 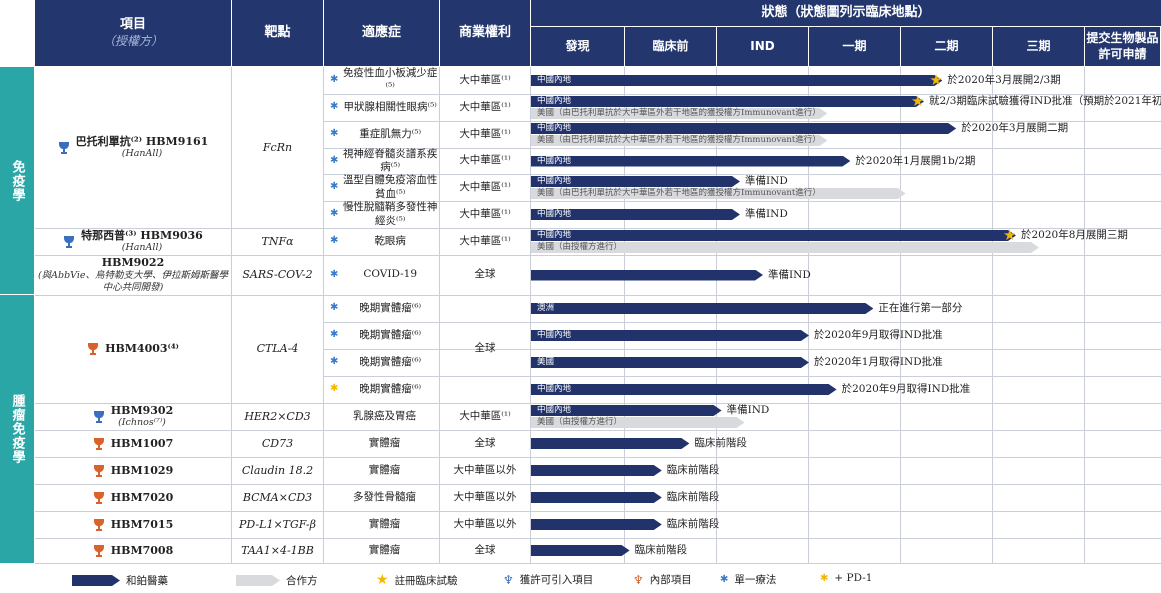 I want to click on target-label: HER2×CD3, so click(x=277, y=416).